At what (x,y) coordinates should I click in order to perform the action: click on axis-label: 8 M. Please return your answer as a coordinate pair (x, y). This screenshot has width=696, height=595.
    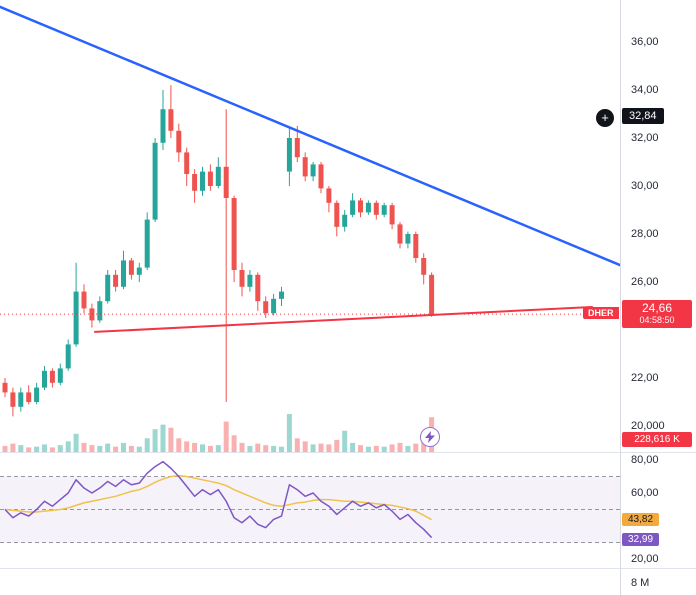
    Looking at the image, I should click on (640, 583).